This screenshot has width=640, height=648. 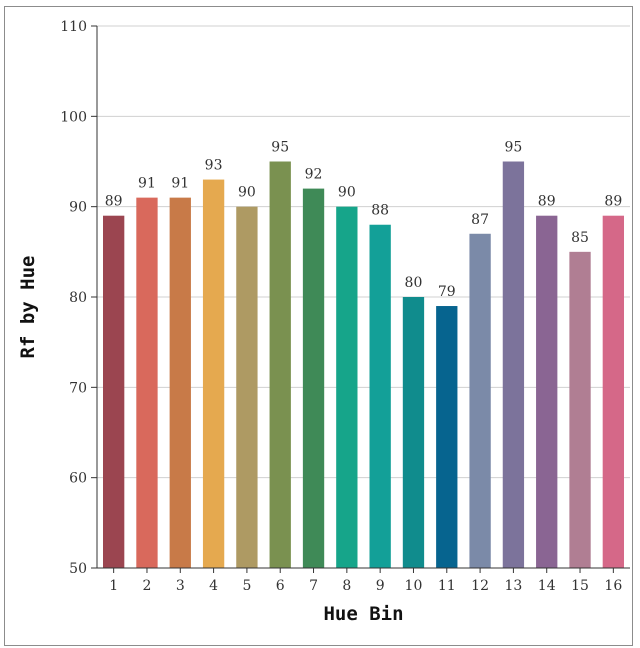 I want to click on x-tick-label: 13, so click(x=513, y=586).